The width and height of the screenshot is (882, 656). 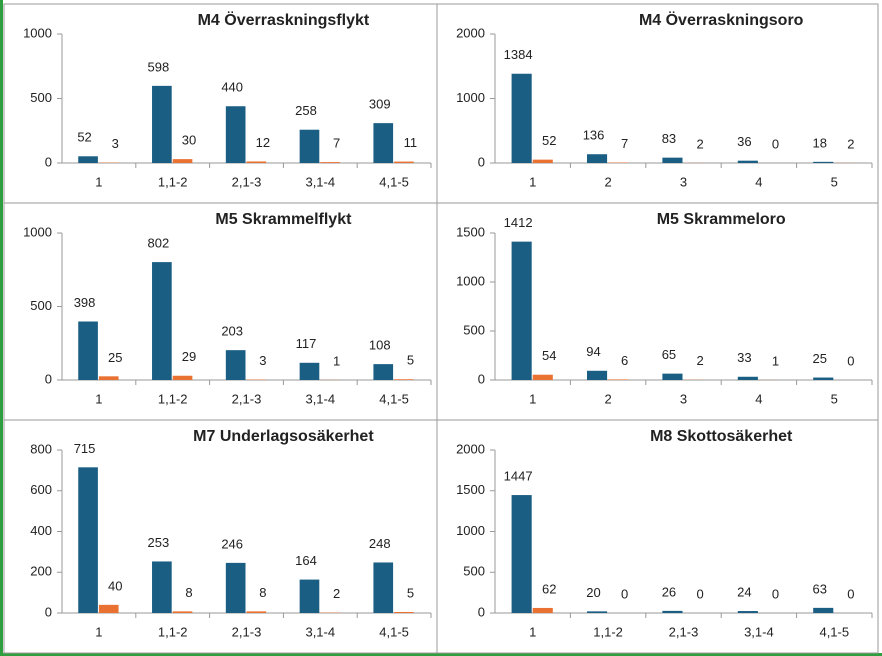 What do you see at coordinates (159, 66) in the screenshot?
I see `data-label: 598` at bounding box center [159, 66].